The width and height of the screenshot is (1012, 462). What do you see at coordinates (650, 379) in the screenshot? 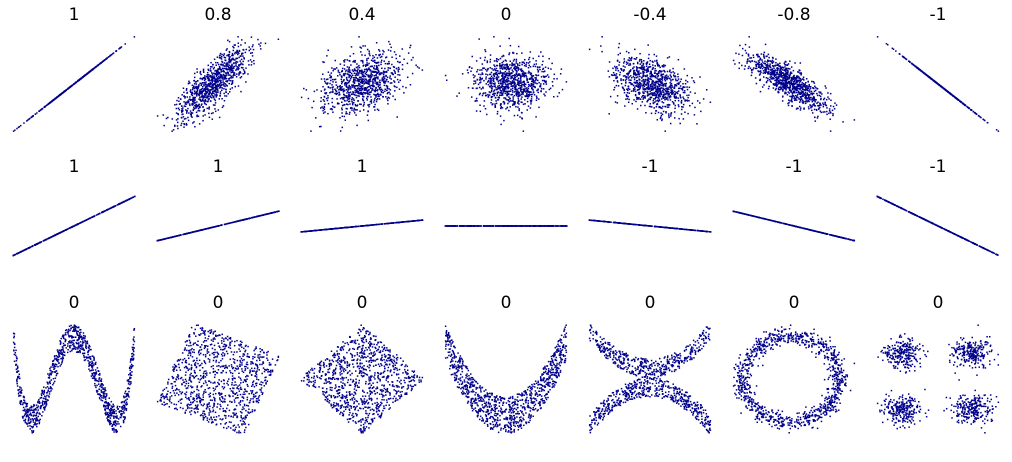
I see `scatter-plot-x-shape` at bounding box center [650, 379].